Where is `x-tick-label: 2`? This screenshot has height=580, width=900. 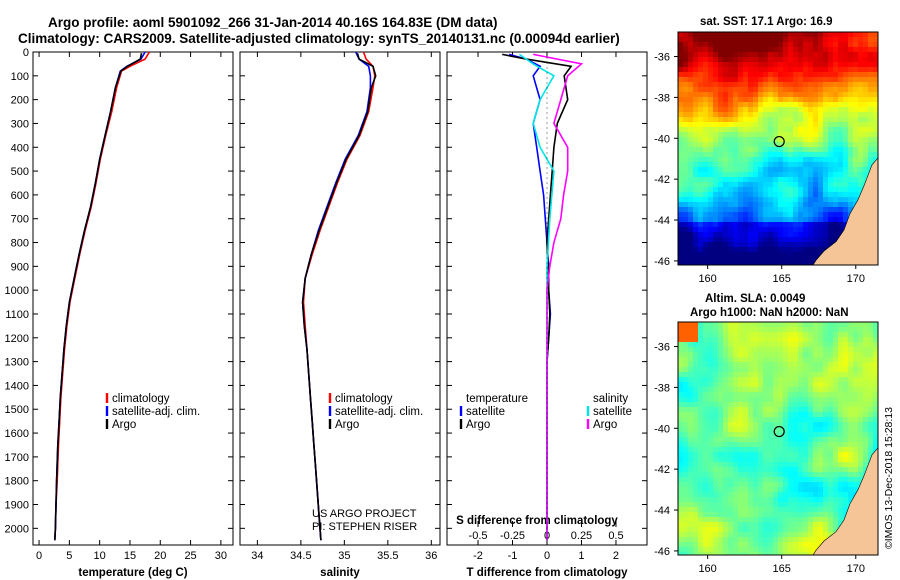 x-tick-label: 2 is located at coordinates (616, 556).